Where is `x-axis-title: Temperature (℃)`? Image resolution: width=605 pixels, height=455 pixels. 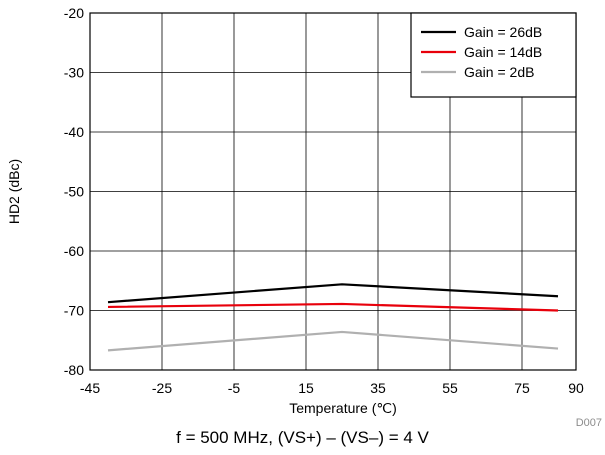
x-axis-title: Temperature (℃) is located at coordinates (343, 408).